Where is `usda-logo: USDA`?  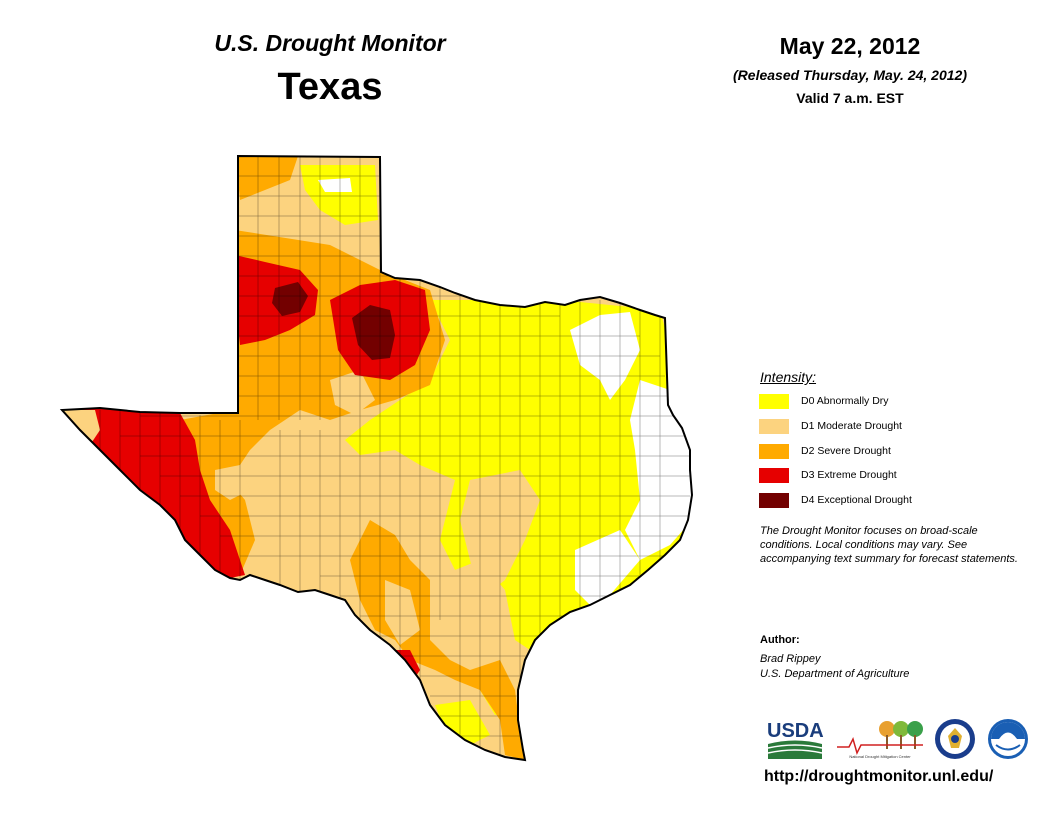
usda-logo: USDA is located at coordinates (795, 739).